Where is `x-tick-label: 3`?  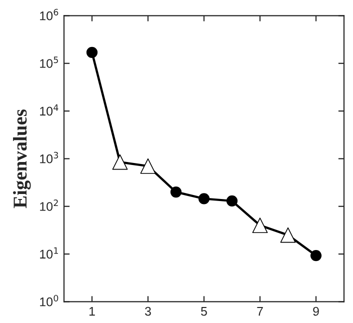
x-tick-label: 3 is located at coordinates (148, 311).